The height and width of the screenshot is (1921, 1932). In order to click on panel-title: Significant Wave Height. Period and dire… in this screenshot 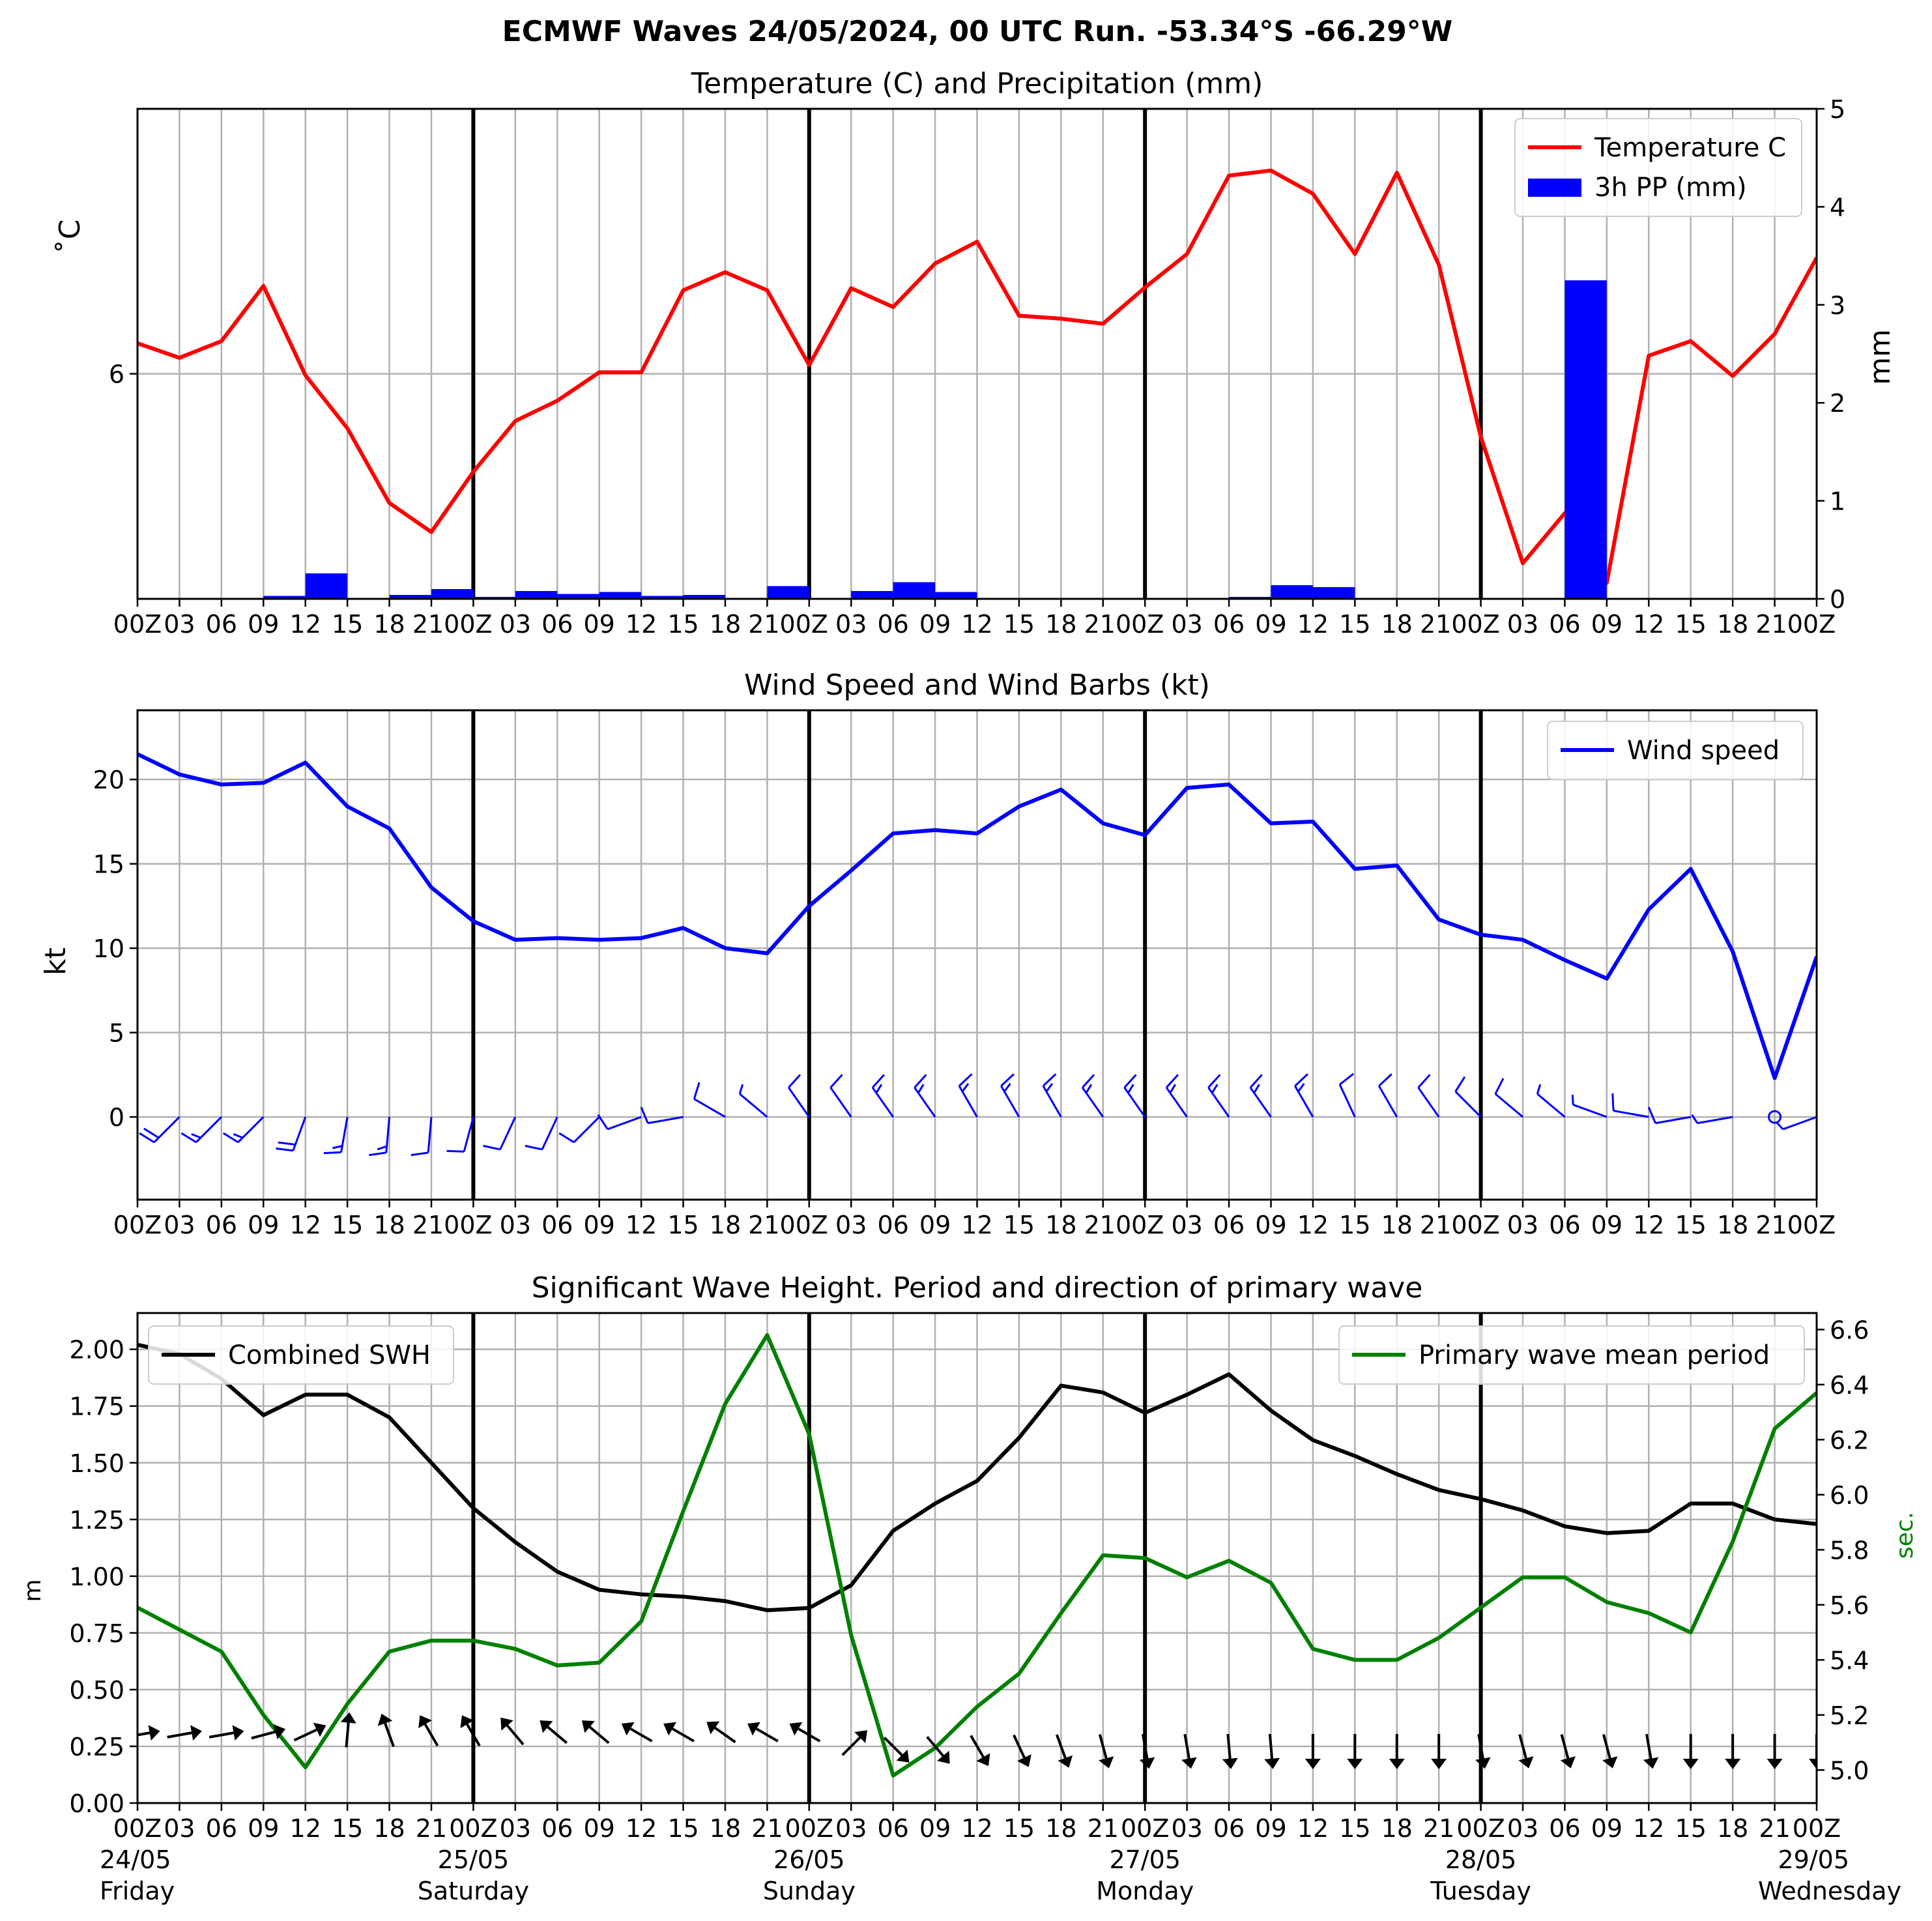, I will do `click(977, 1288)`.